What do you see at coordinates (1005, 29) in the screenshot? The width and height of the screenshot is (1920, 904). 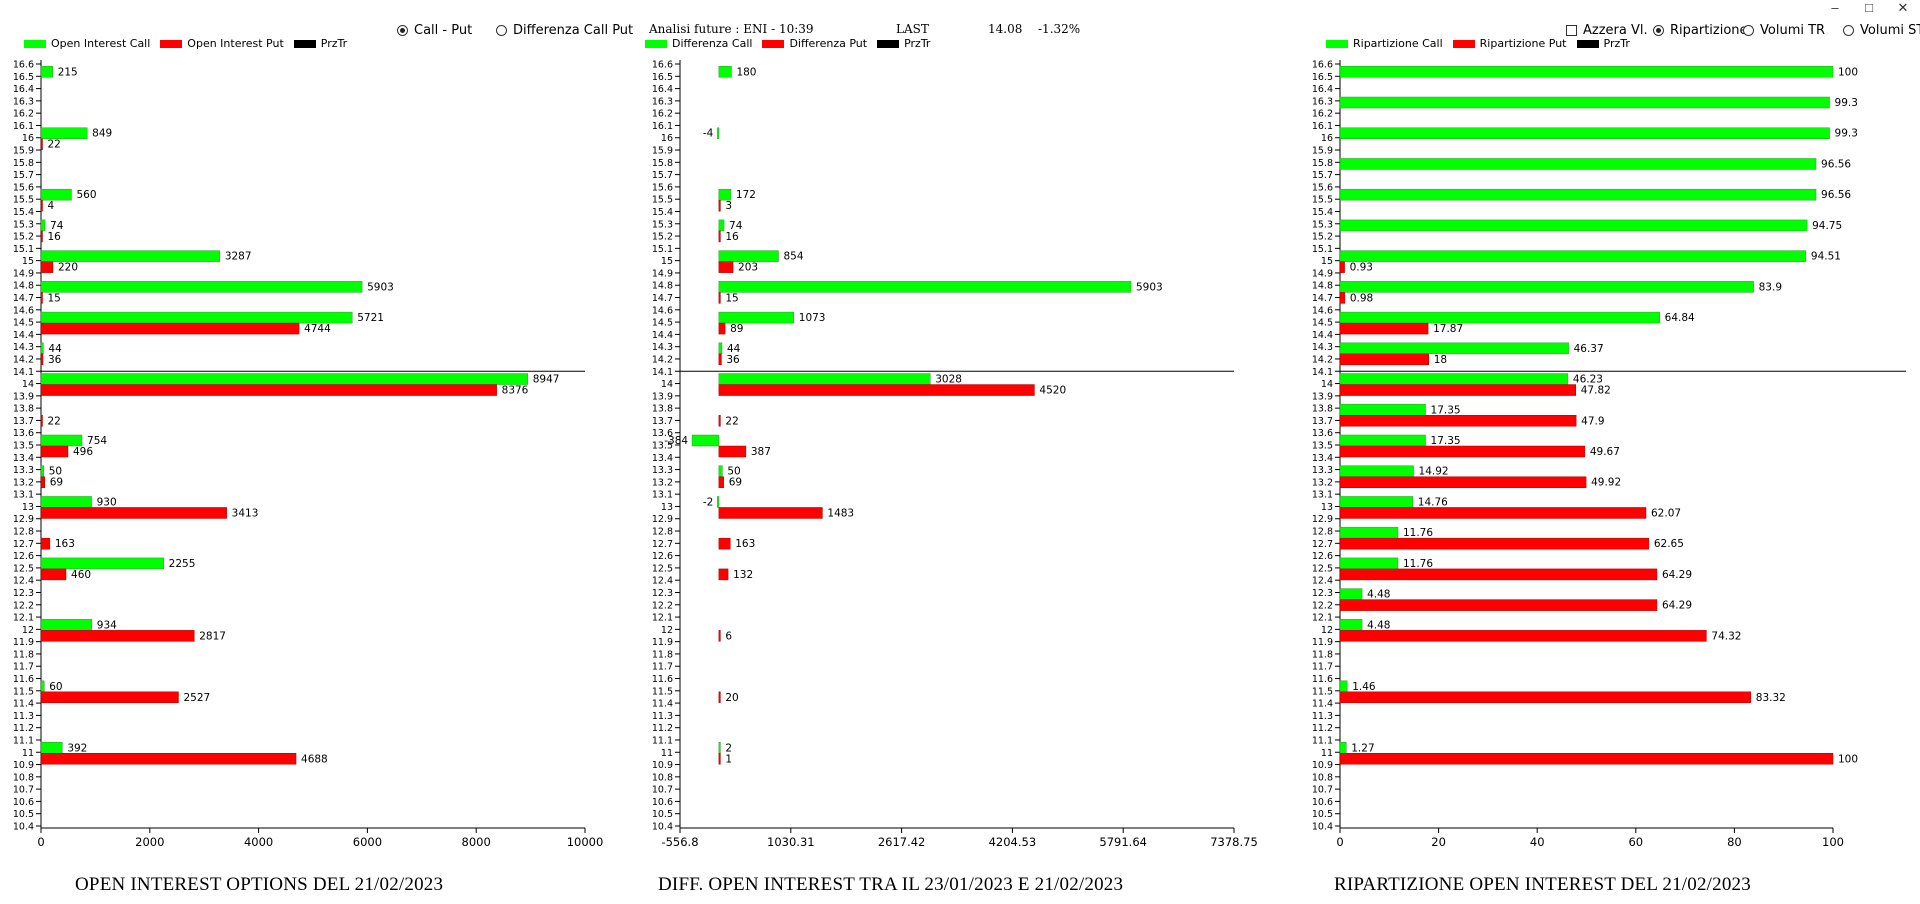 I see `last-value: 14.08` at bounding box center [1005, 29].